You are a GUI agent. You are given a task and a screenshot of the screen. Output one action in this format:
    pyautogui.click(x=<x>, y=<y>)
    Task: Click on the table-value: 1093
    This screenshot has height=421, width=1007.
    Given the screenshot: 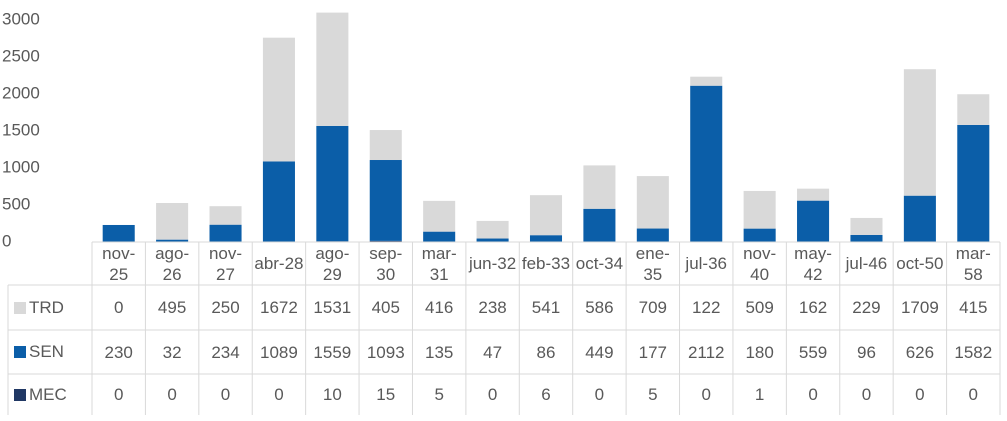 What is the action you would take?
    pyautogui.click(x=385, y=352)
    